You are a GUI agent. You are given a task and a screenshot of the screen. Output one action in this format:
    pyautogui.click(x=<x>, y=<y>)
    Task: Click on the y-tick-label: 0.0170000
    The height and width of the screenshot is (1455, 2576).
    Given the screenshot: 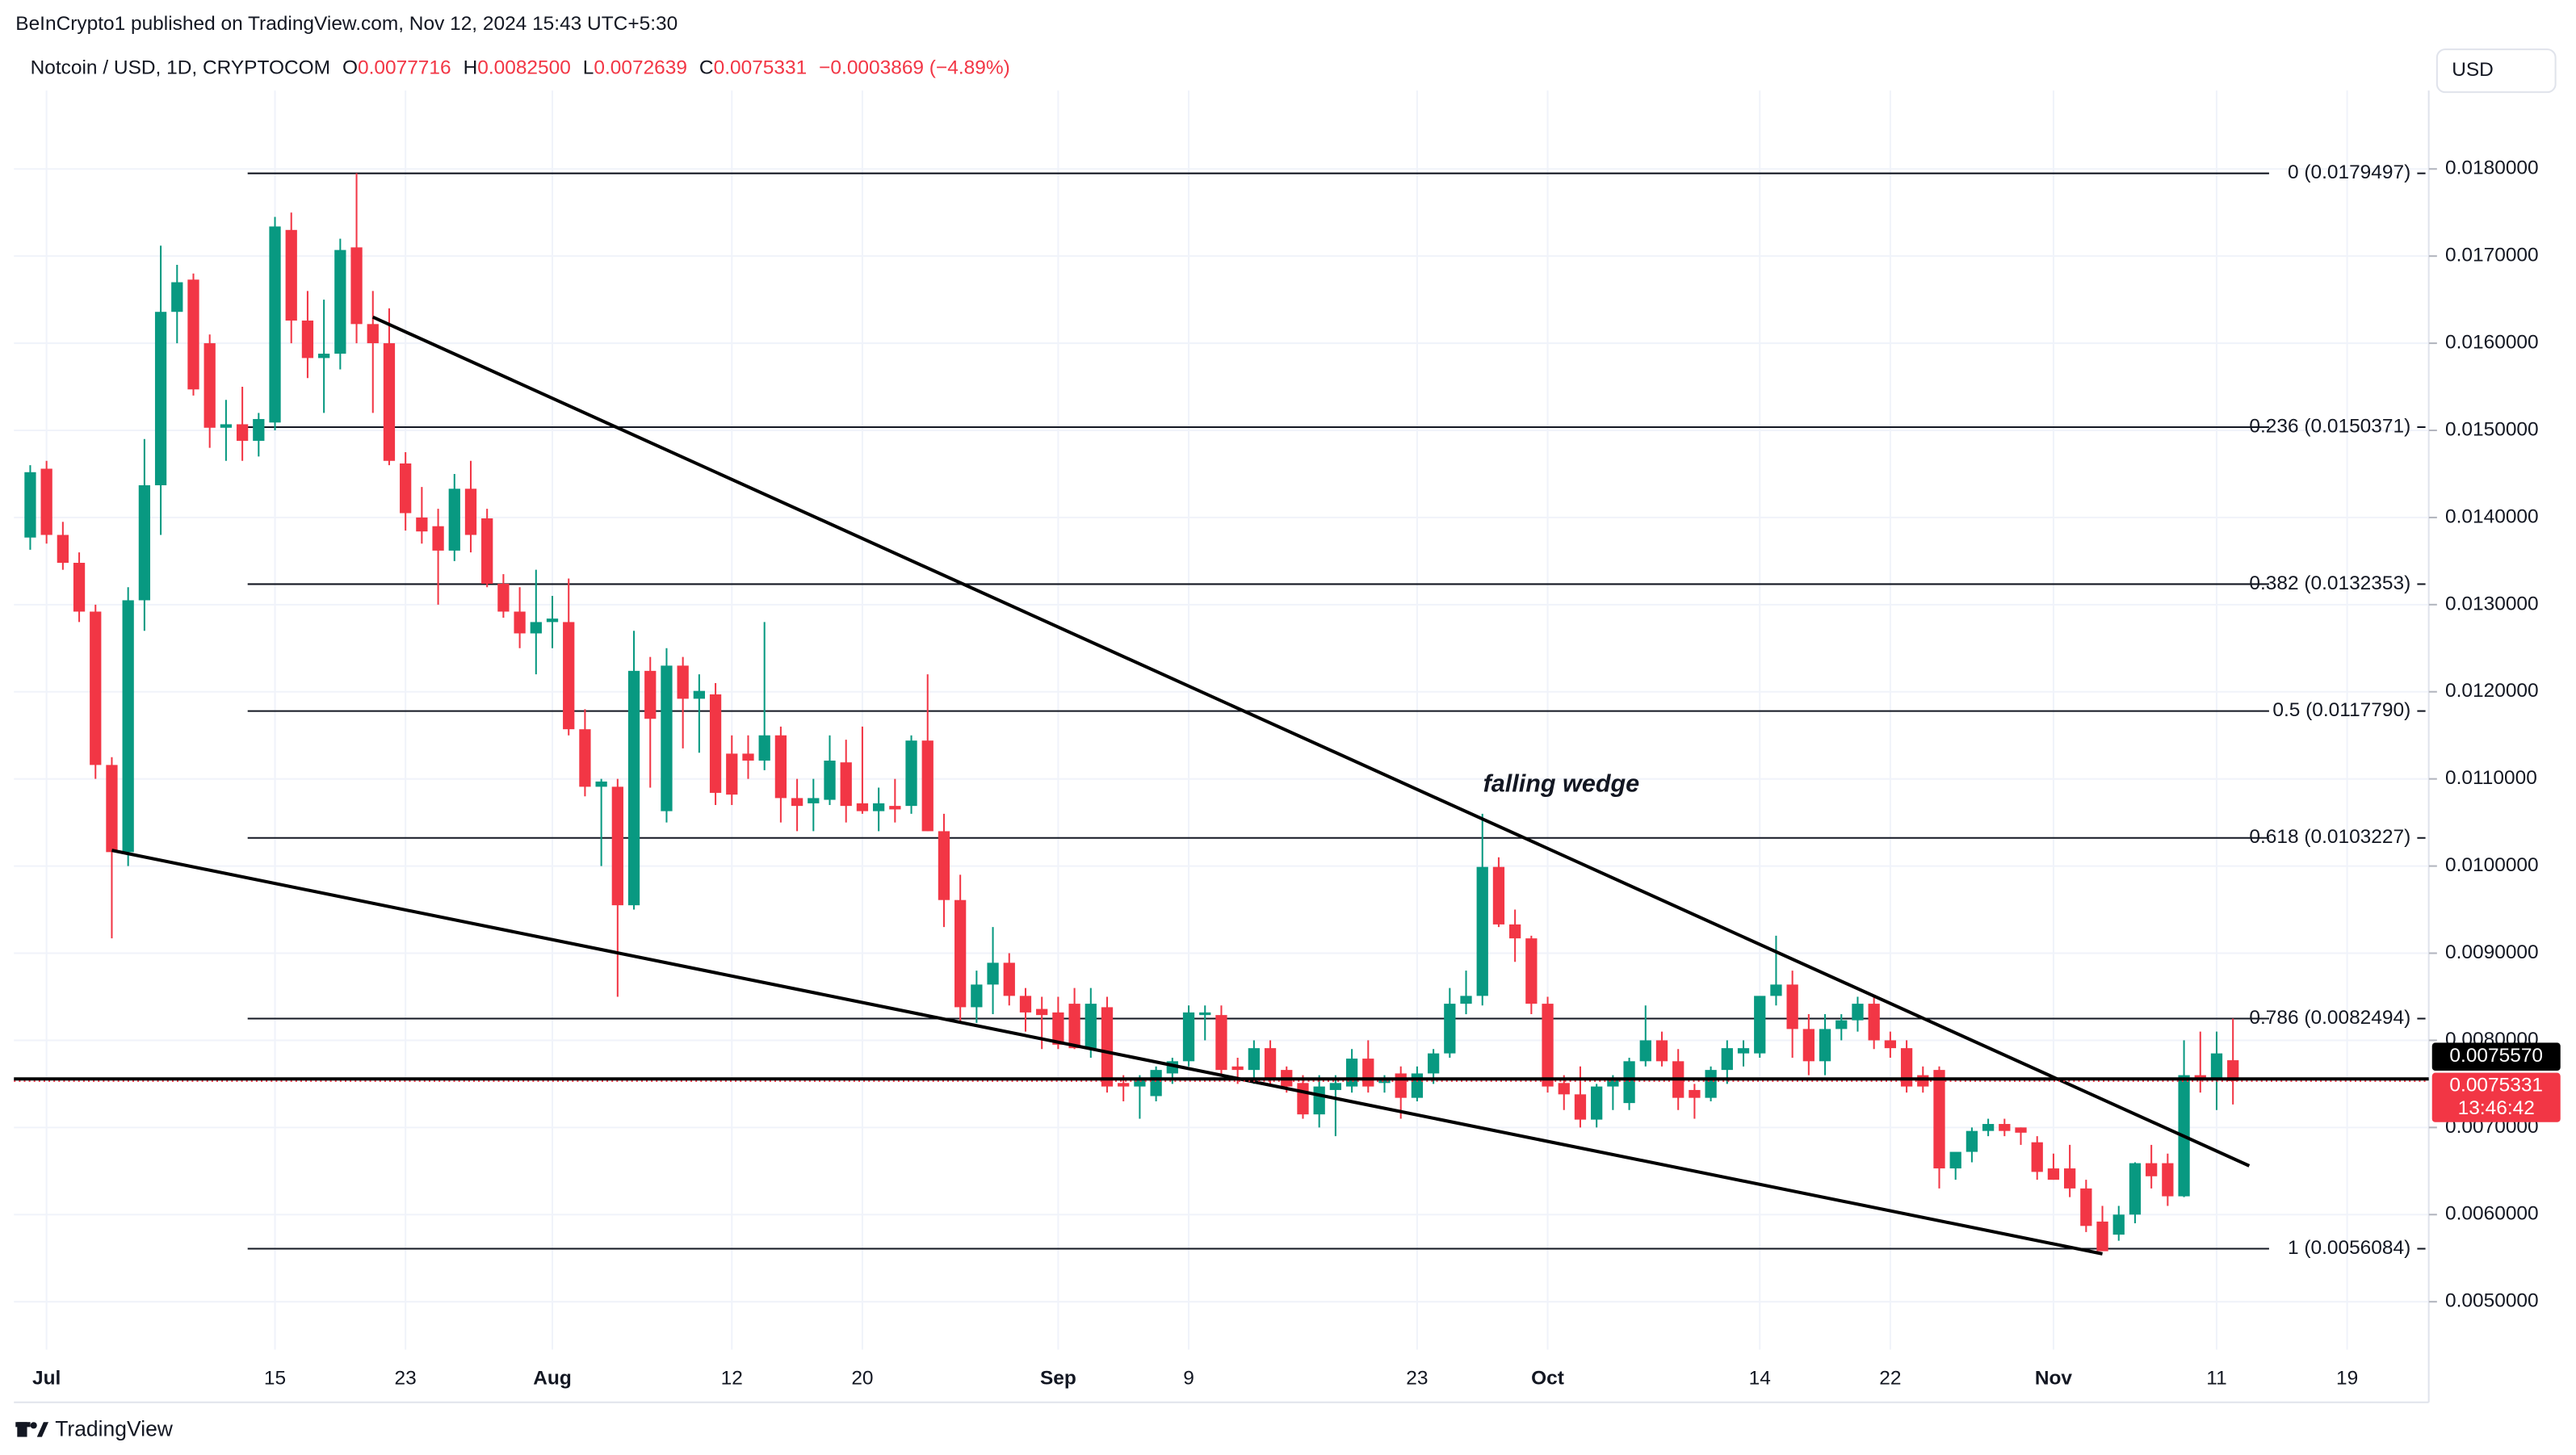 What is the action you would take?
    pyautogui.click(x=2492, y=256)
    